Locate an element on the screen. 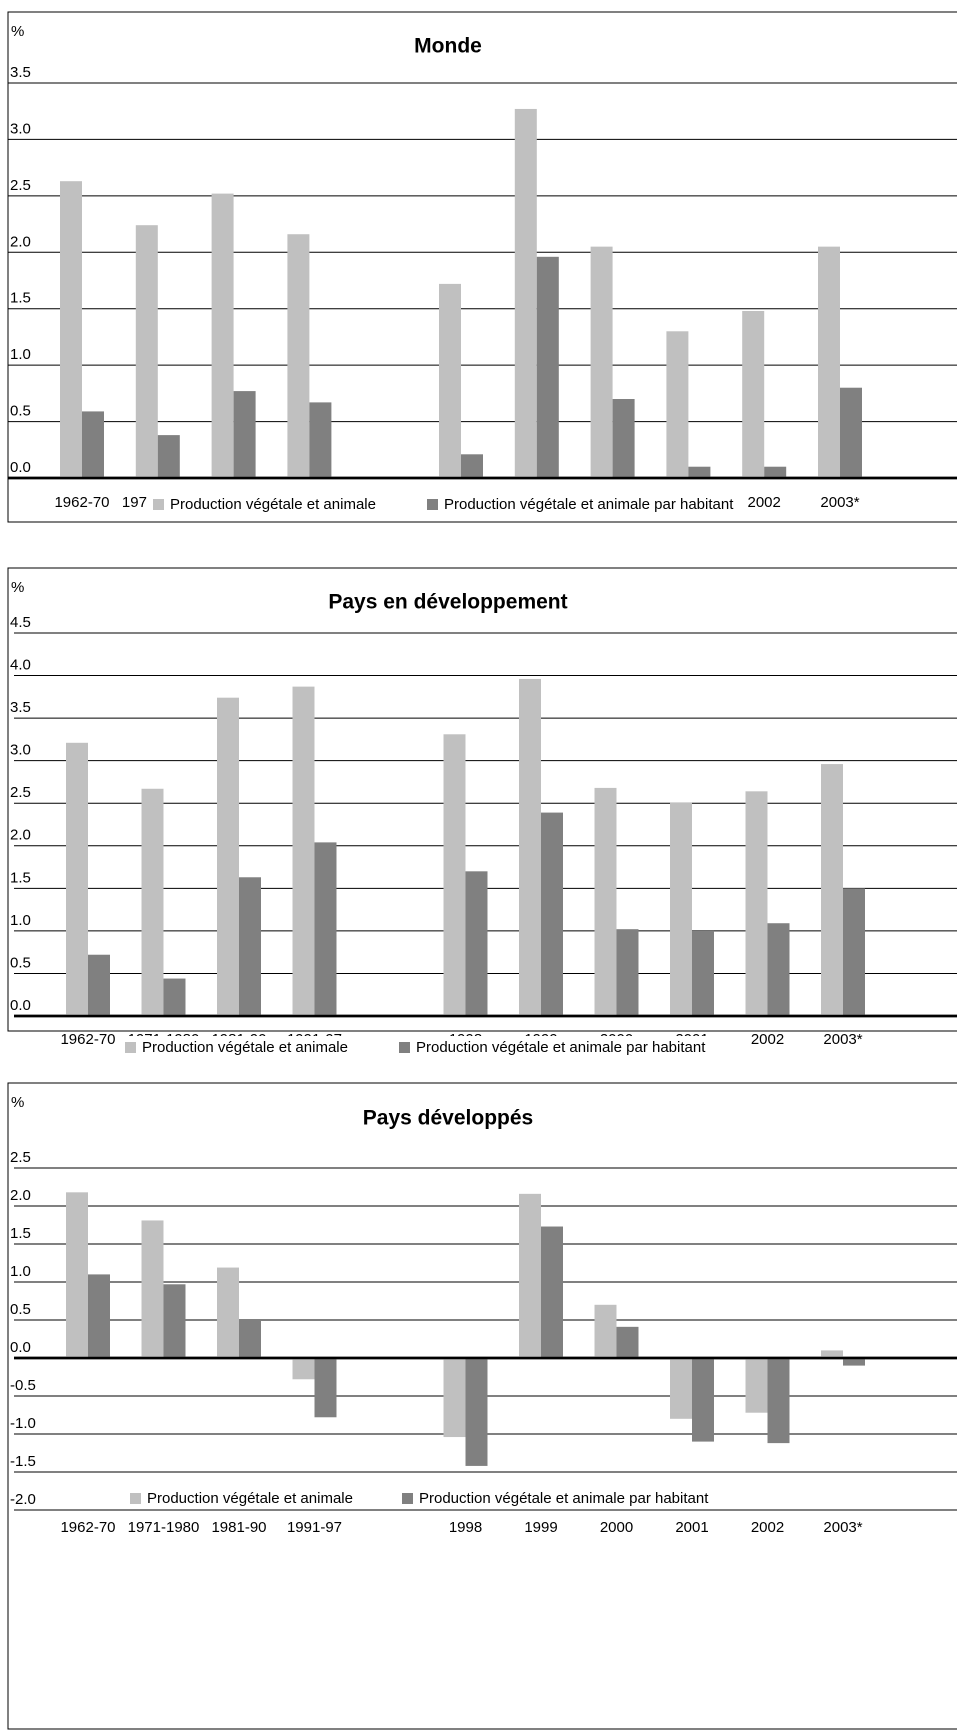 The width and height of the screenshot is (957, 1731). x-tick-label: 1991-97 is located at coordinates (314, 1527).